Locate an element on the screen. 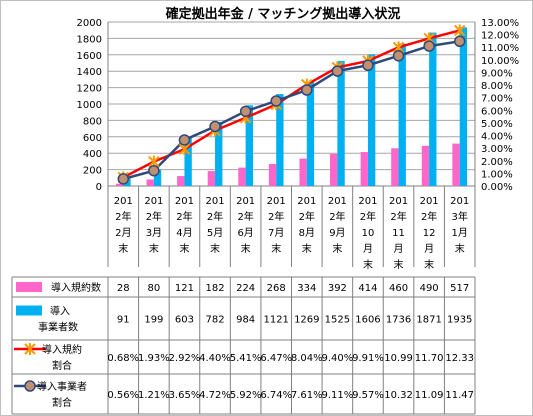 The height and width of the screenshot is (416, 533). table-cell-value: 5.92% is located at coordinates (246, 395).